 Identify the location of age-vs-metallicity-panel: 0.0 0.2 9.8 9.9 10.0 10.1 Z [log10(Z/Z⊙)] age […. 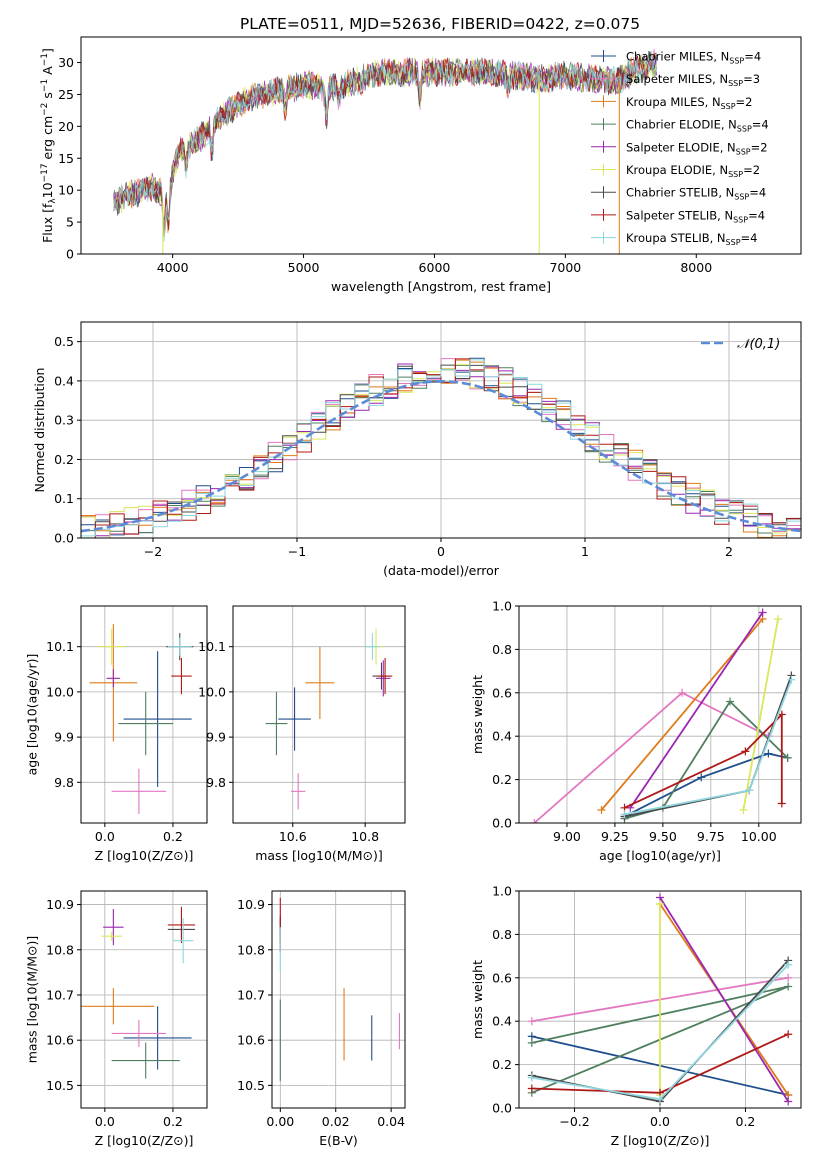
(116, 734).